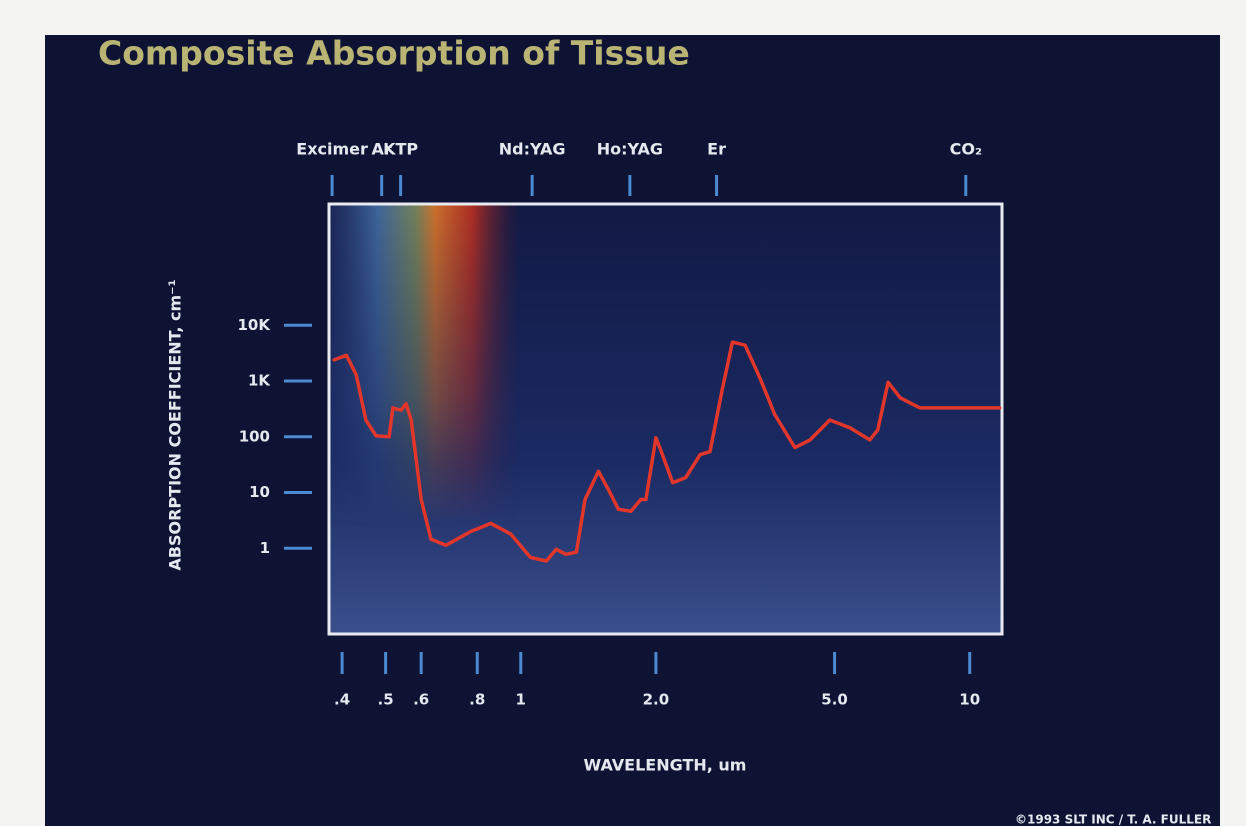 The height and width of the screenshot is (826, 1246). What do you see at coordinates (521, 700) in the screenshot?
I see `x-tick-label: 1` at bounding box center [521, 700].